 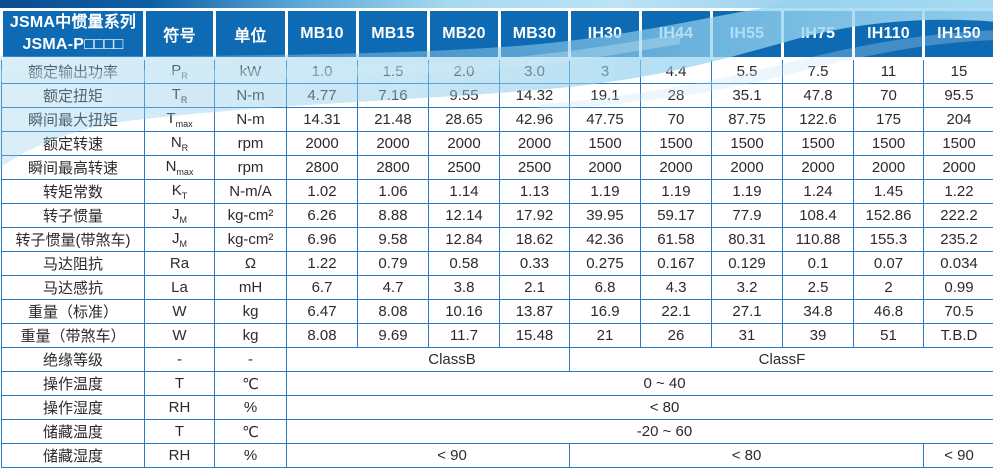 I want to click on unit-cell: kg, so click(x=250, y=311).